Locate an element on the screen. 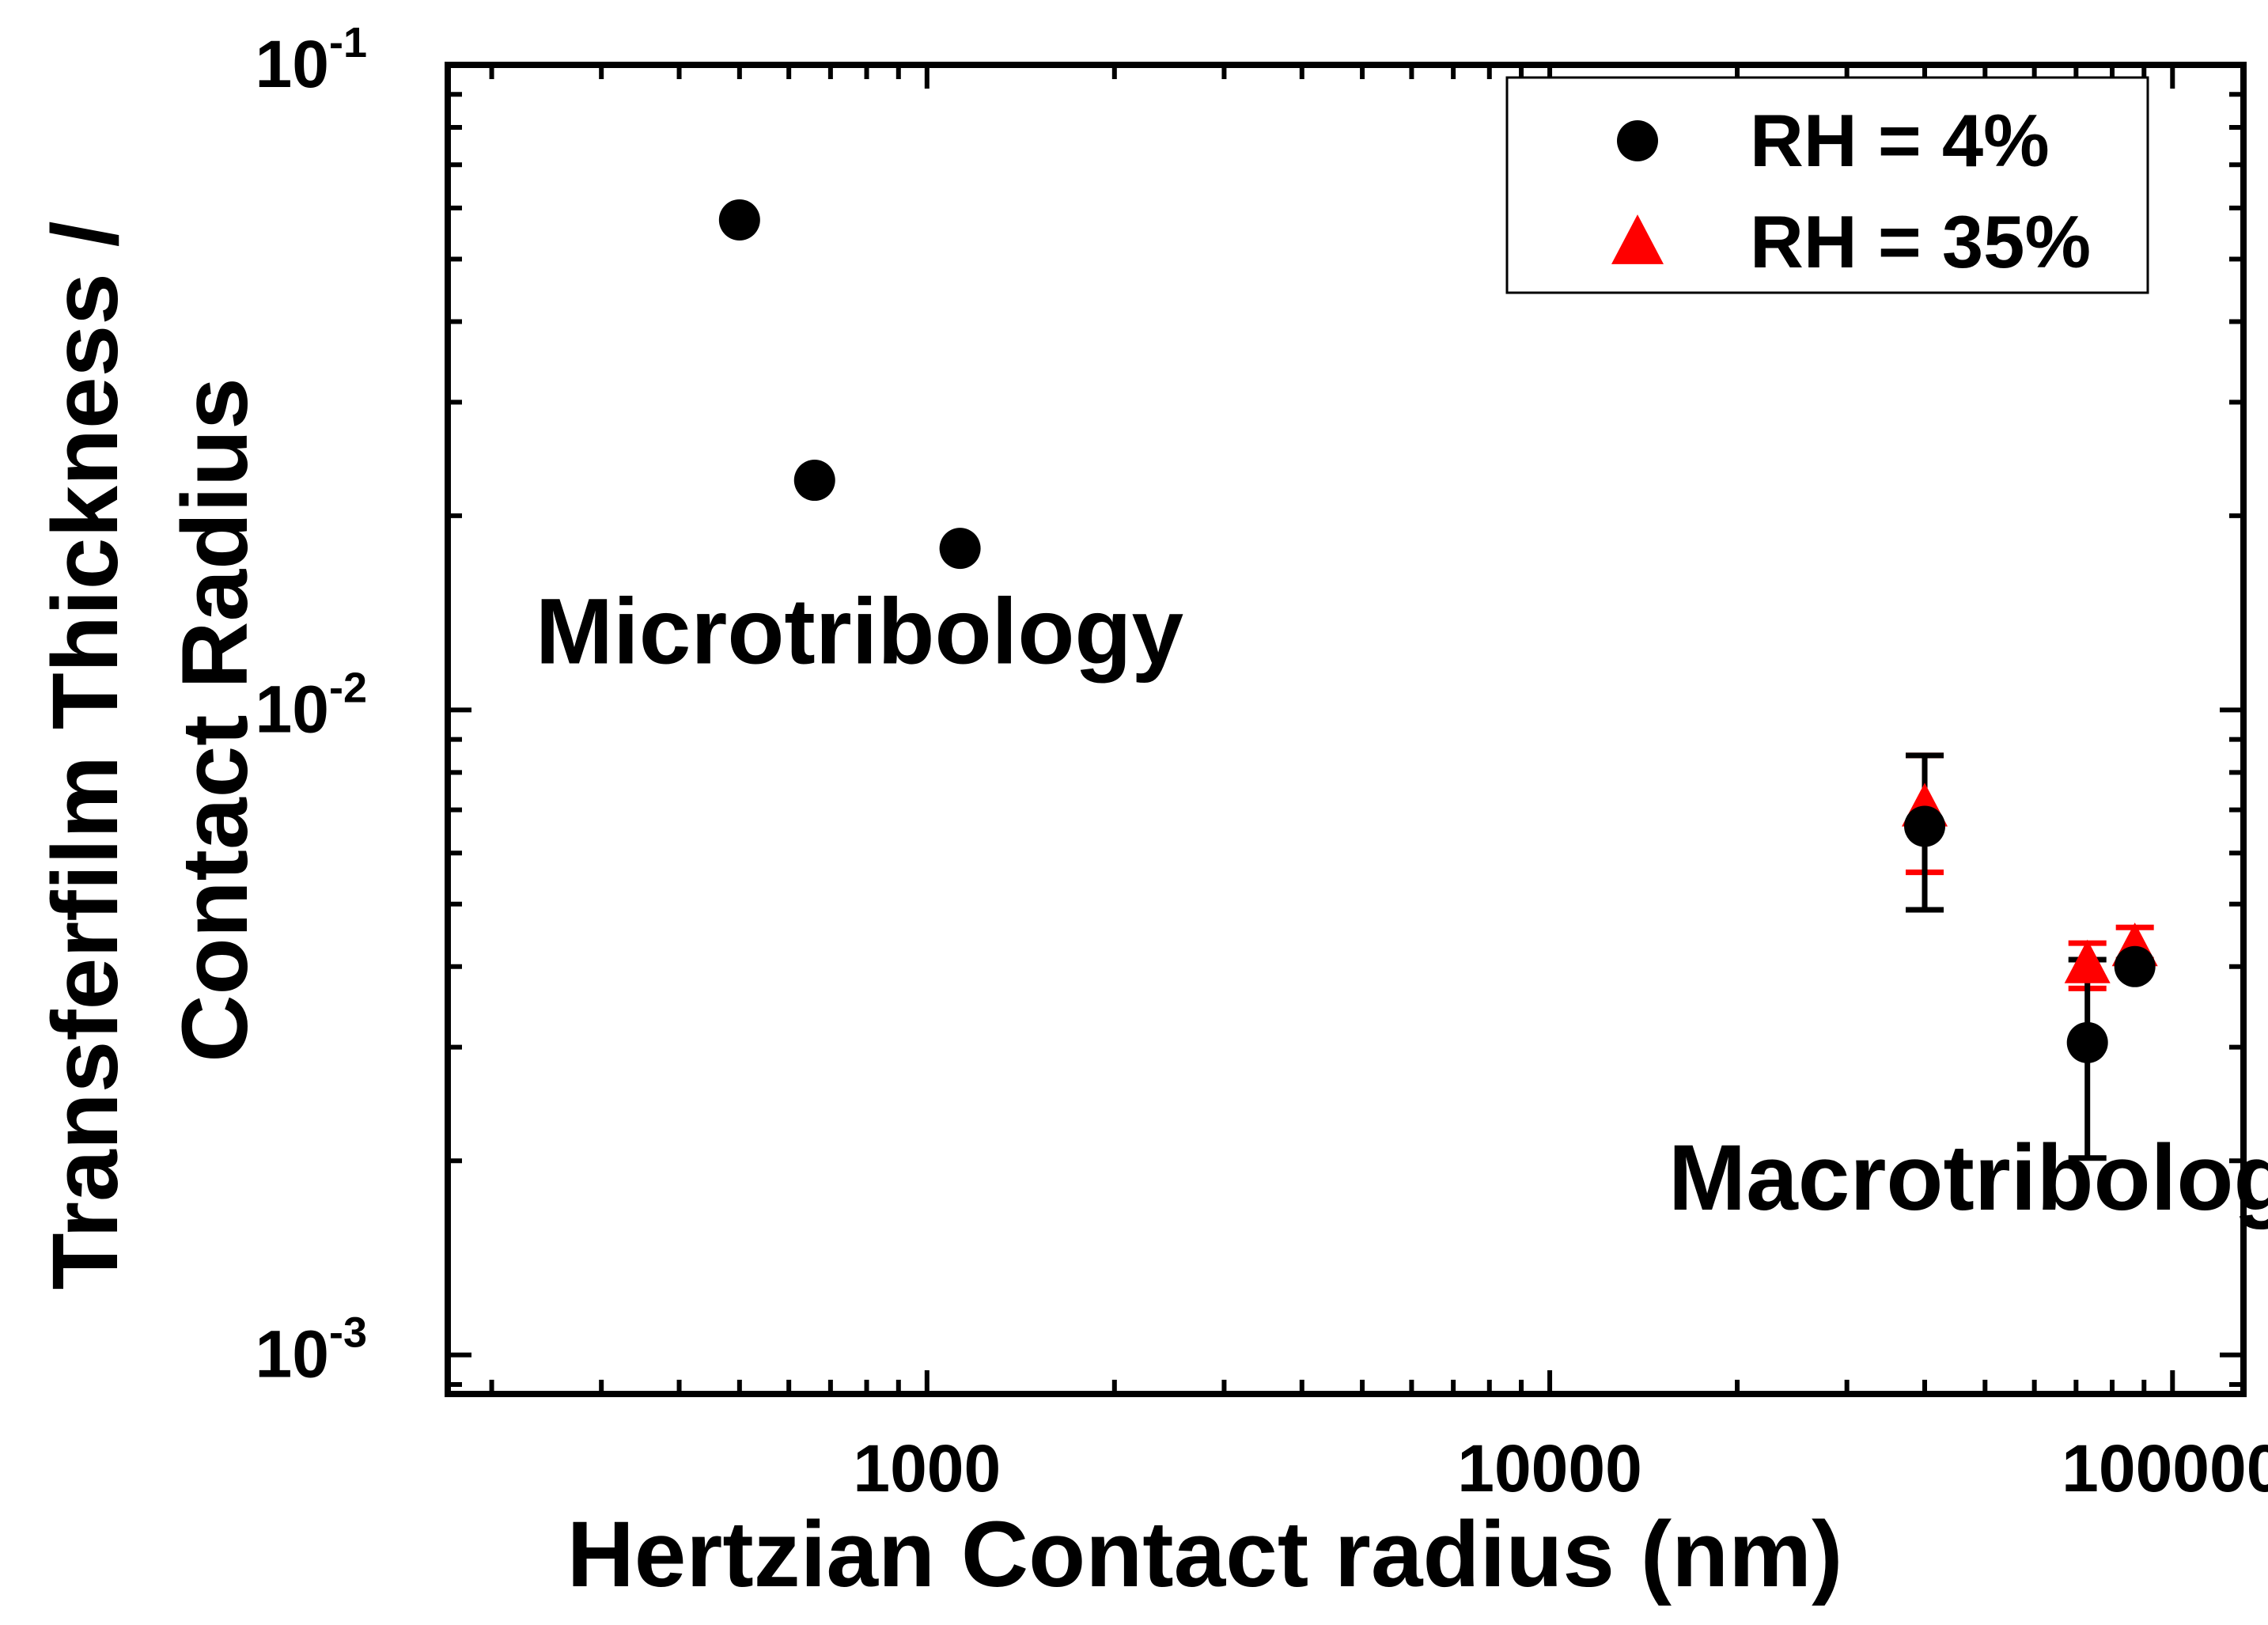  x-tick-labels: 1000 10000 100000 is located at coordinates (1560, 1468).